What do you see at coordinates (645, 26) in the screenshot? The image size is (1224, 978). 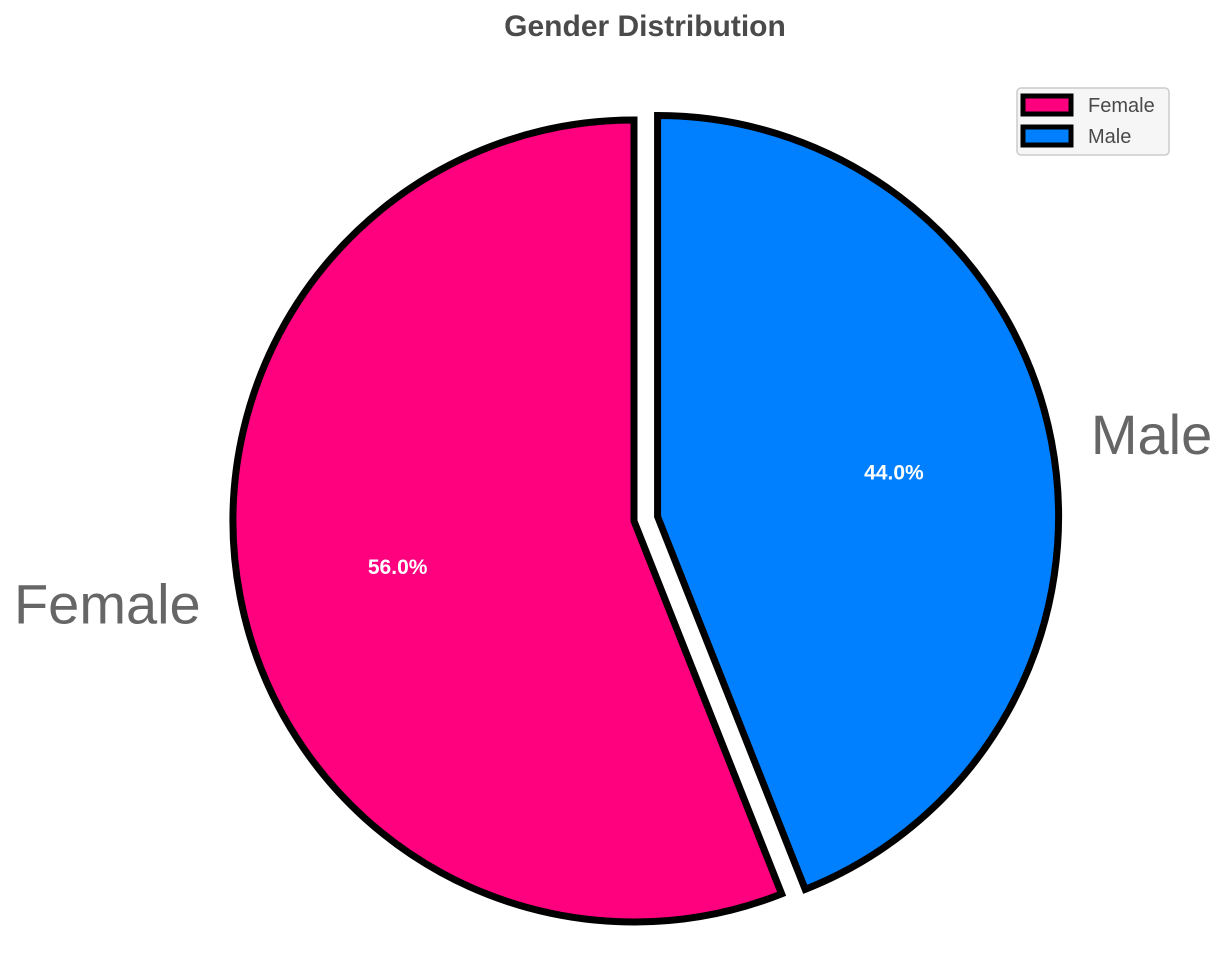 I see `chart-title: Gender Distribution` at bounding box center [645, 26].